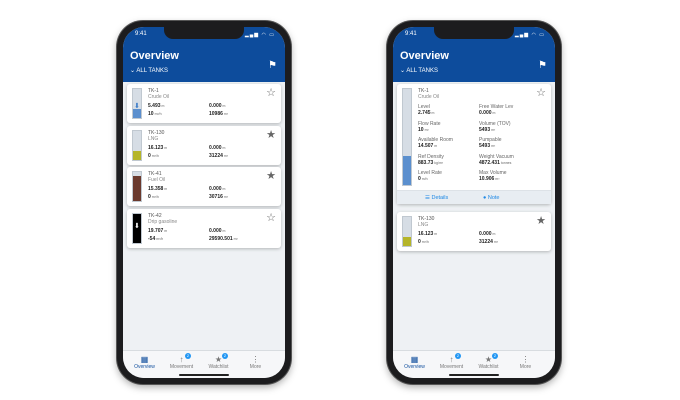  I want to click on note-button: ● Note, so click(491, 198).